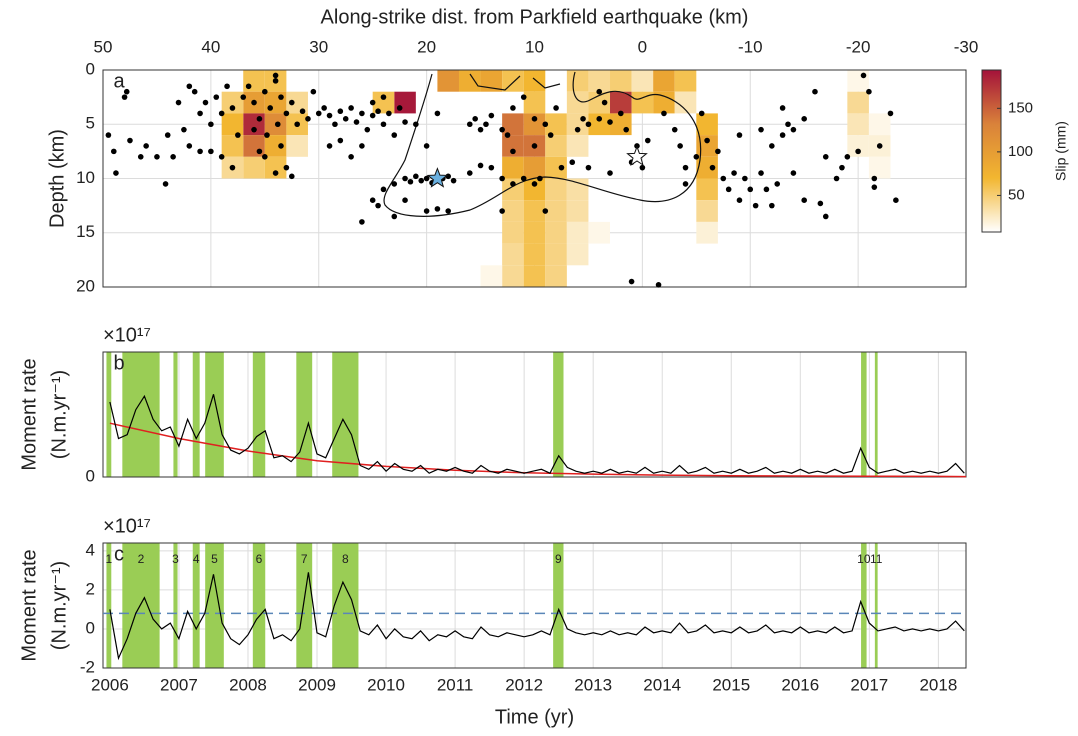  I want to click on colorbar-title: Slip (mm), so click(1061, 151).